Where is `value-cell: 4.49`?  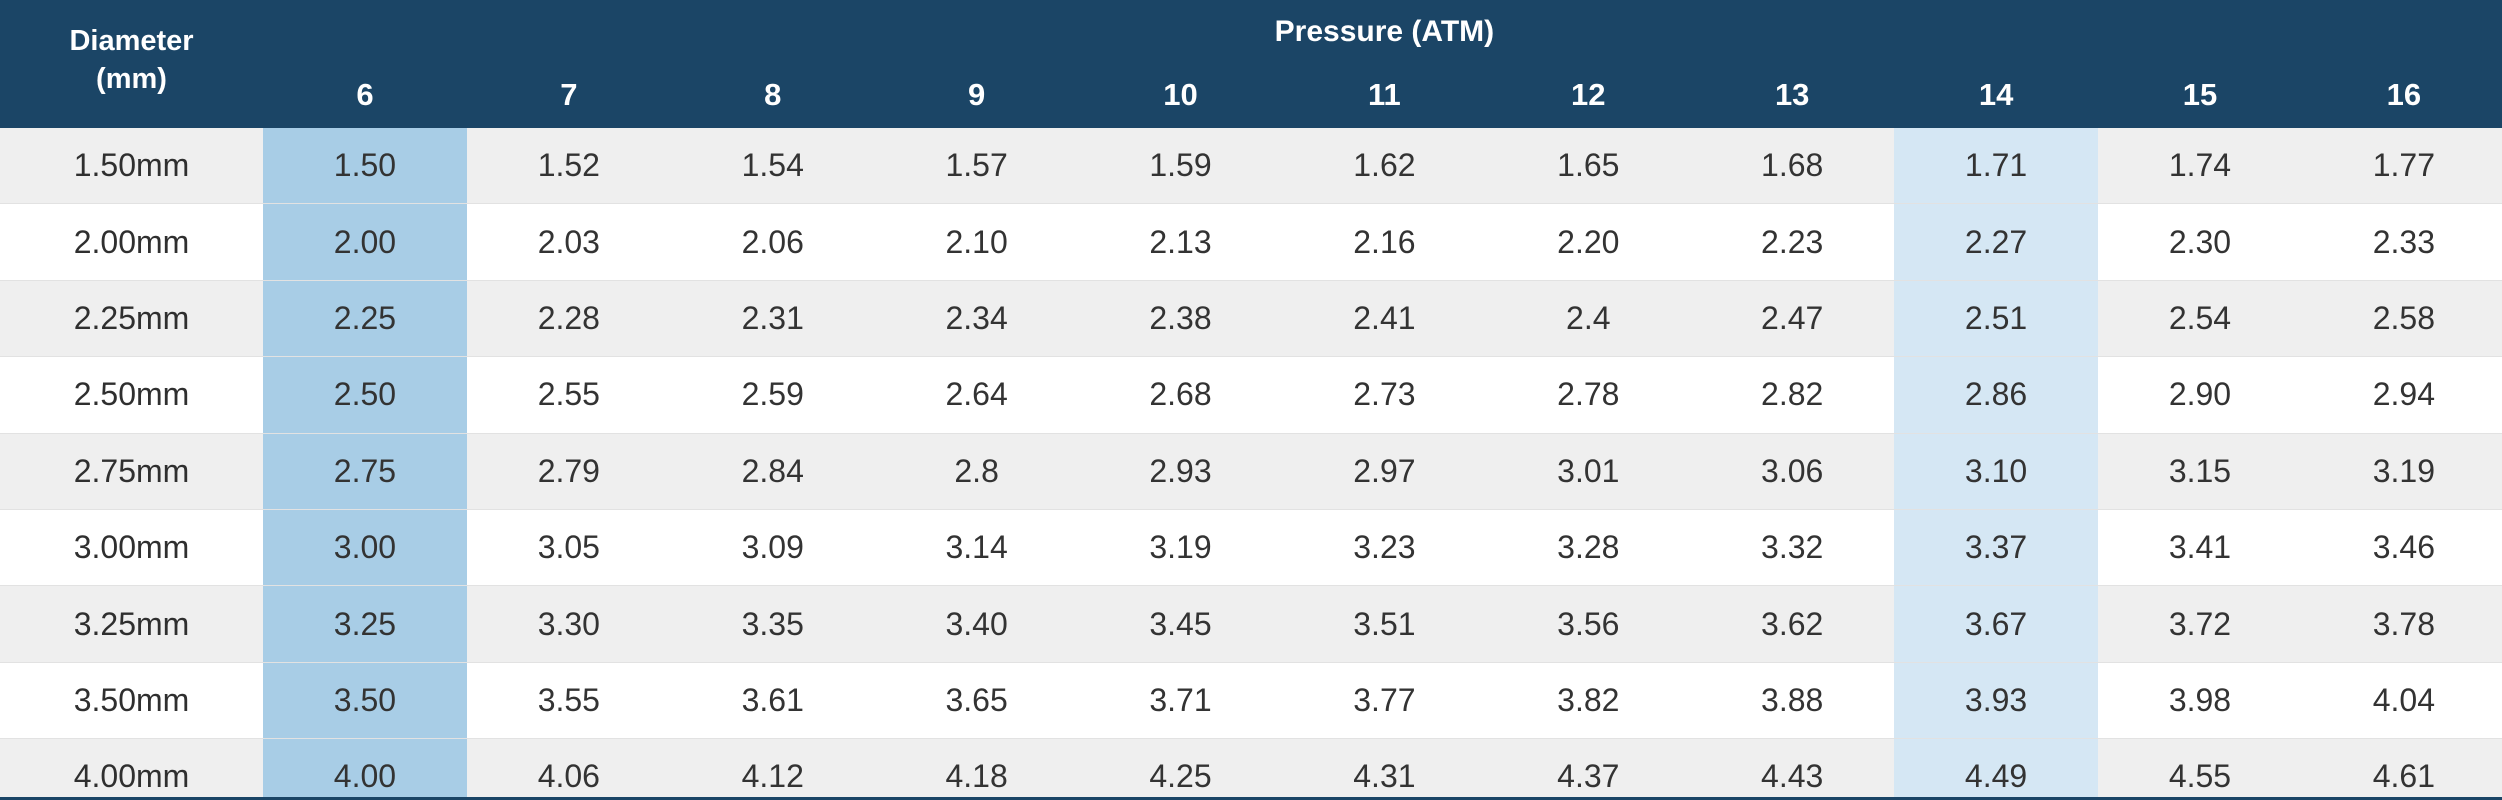
value-cell: 4.49 is located at coordinates (1996, 769).